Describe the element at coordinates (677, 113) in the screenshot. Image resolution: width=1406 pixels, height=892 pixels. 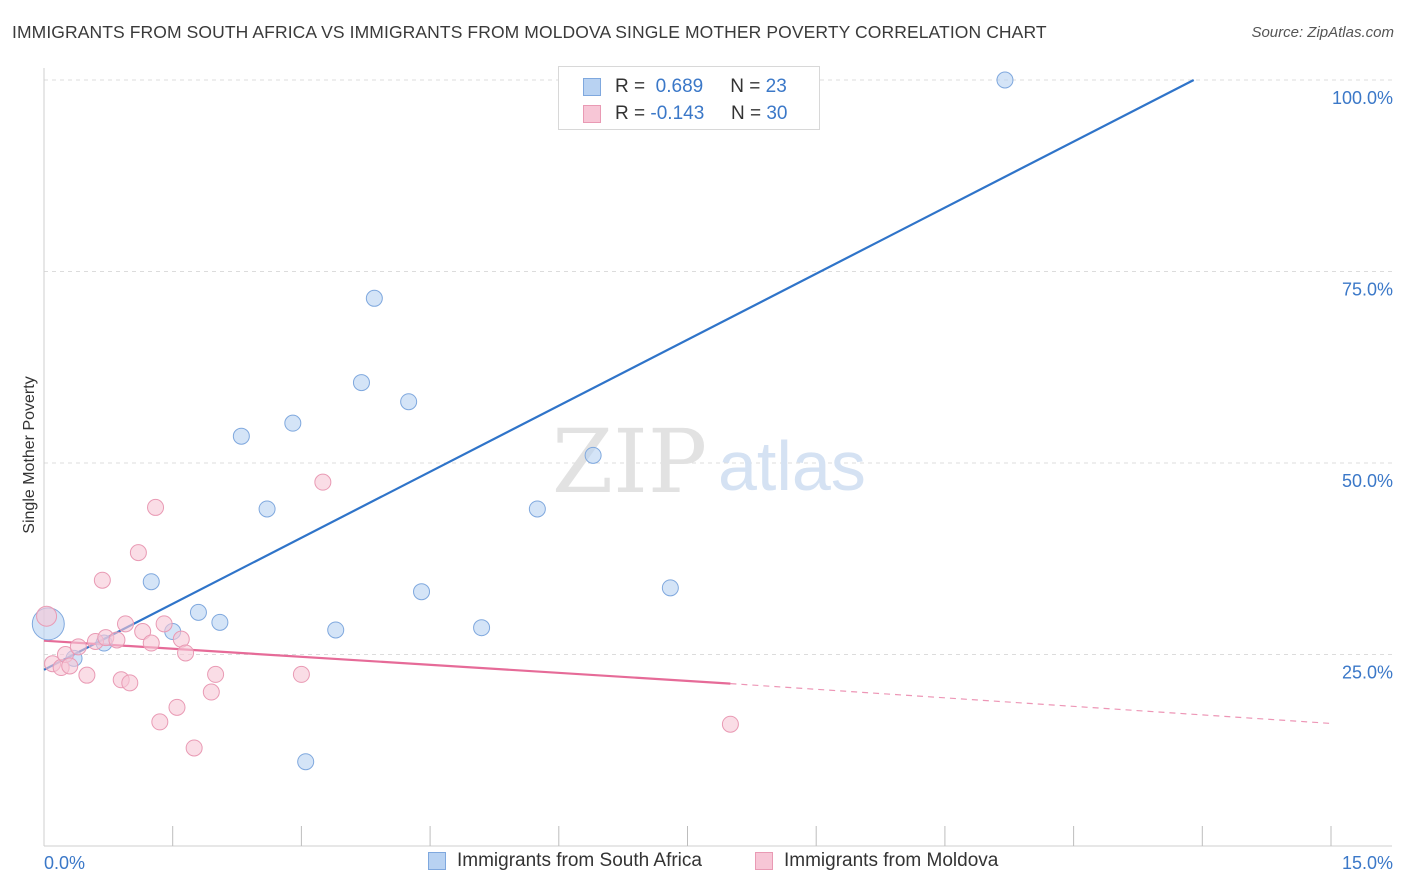
I see `moldova-r-value: -0.143` at that location.